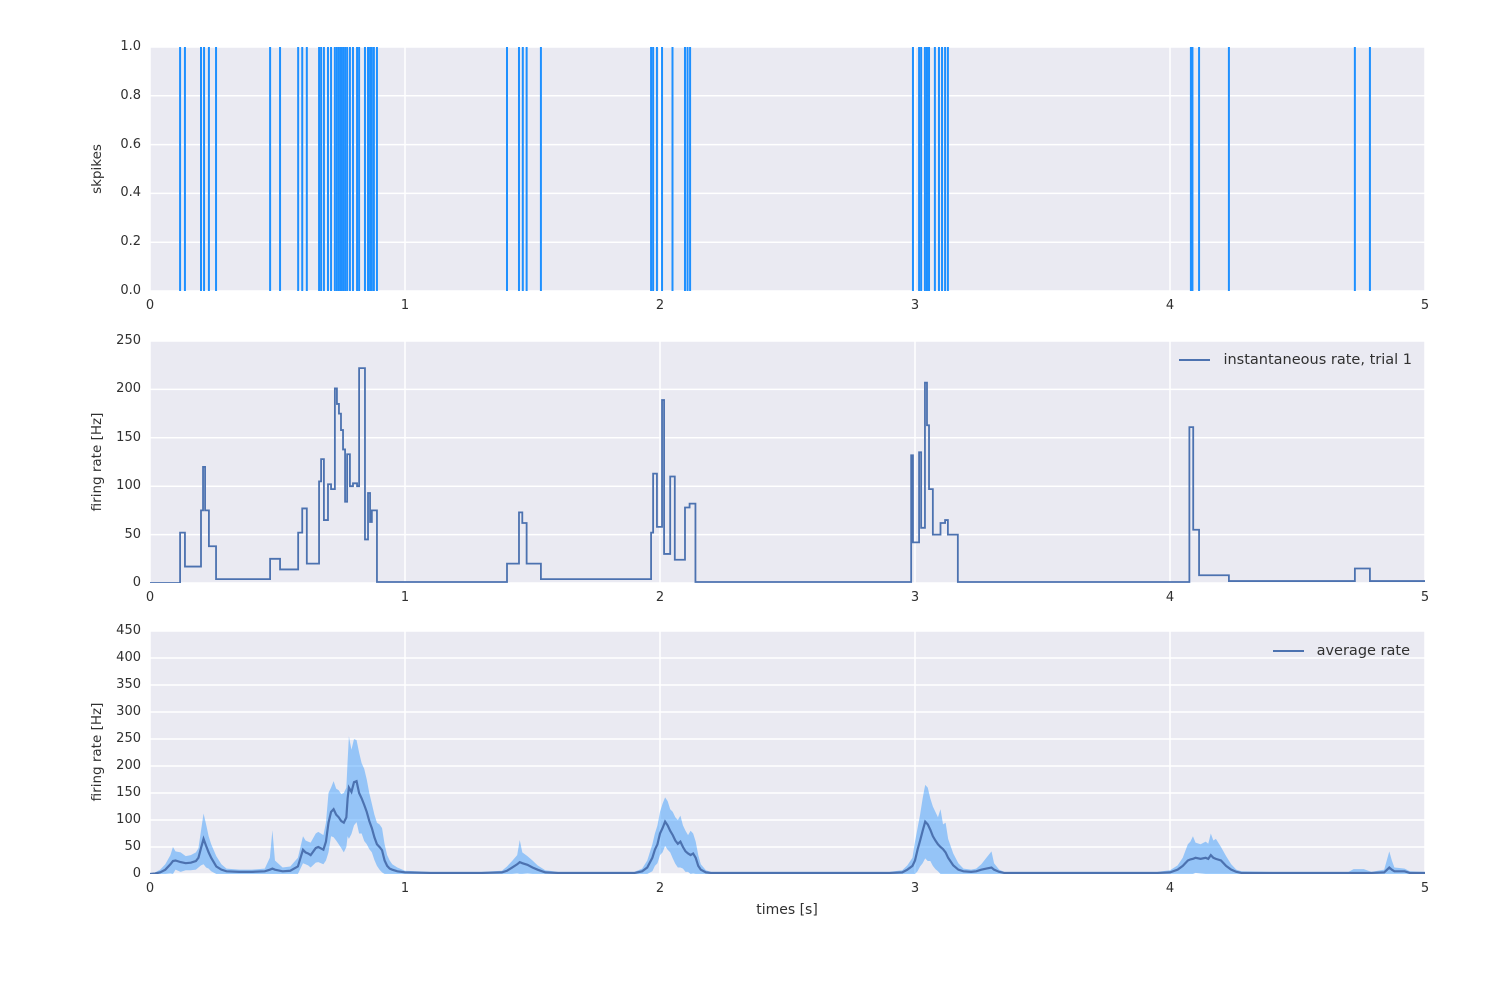 Image resolution: width=1500 pixels, height=1000 pixels. What do you see at coordinates (130, 242) in the screenshot?
I see `y-tick-label: 0.2` at bounding box center [130, 242].